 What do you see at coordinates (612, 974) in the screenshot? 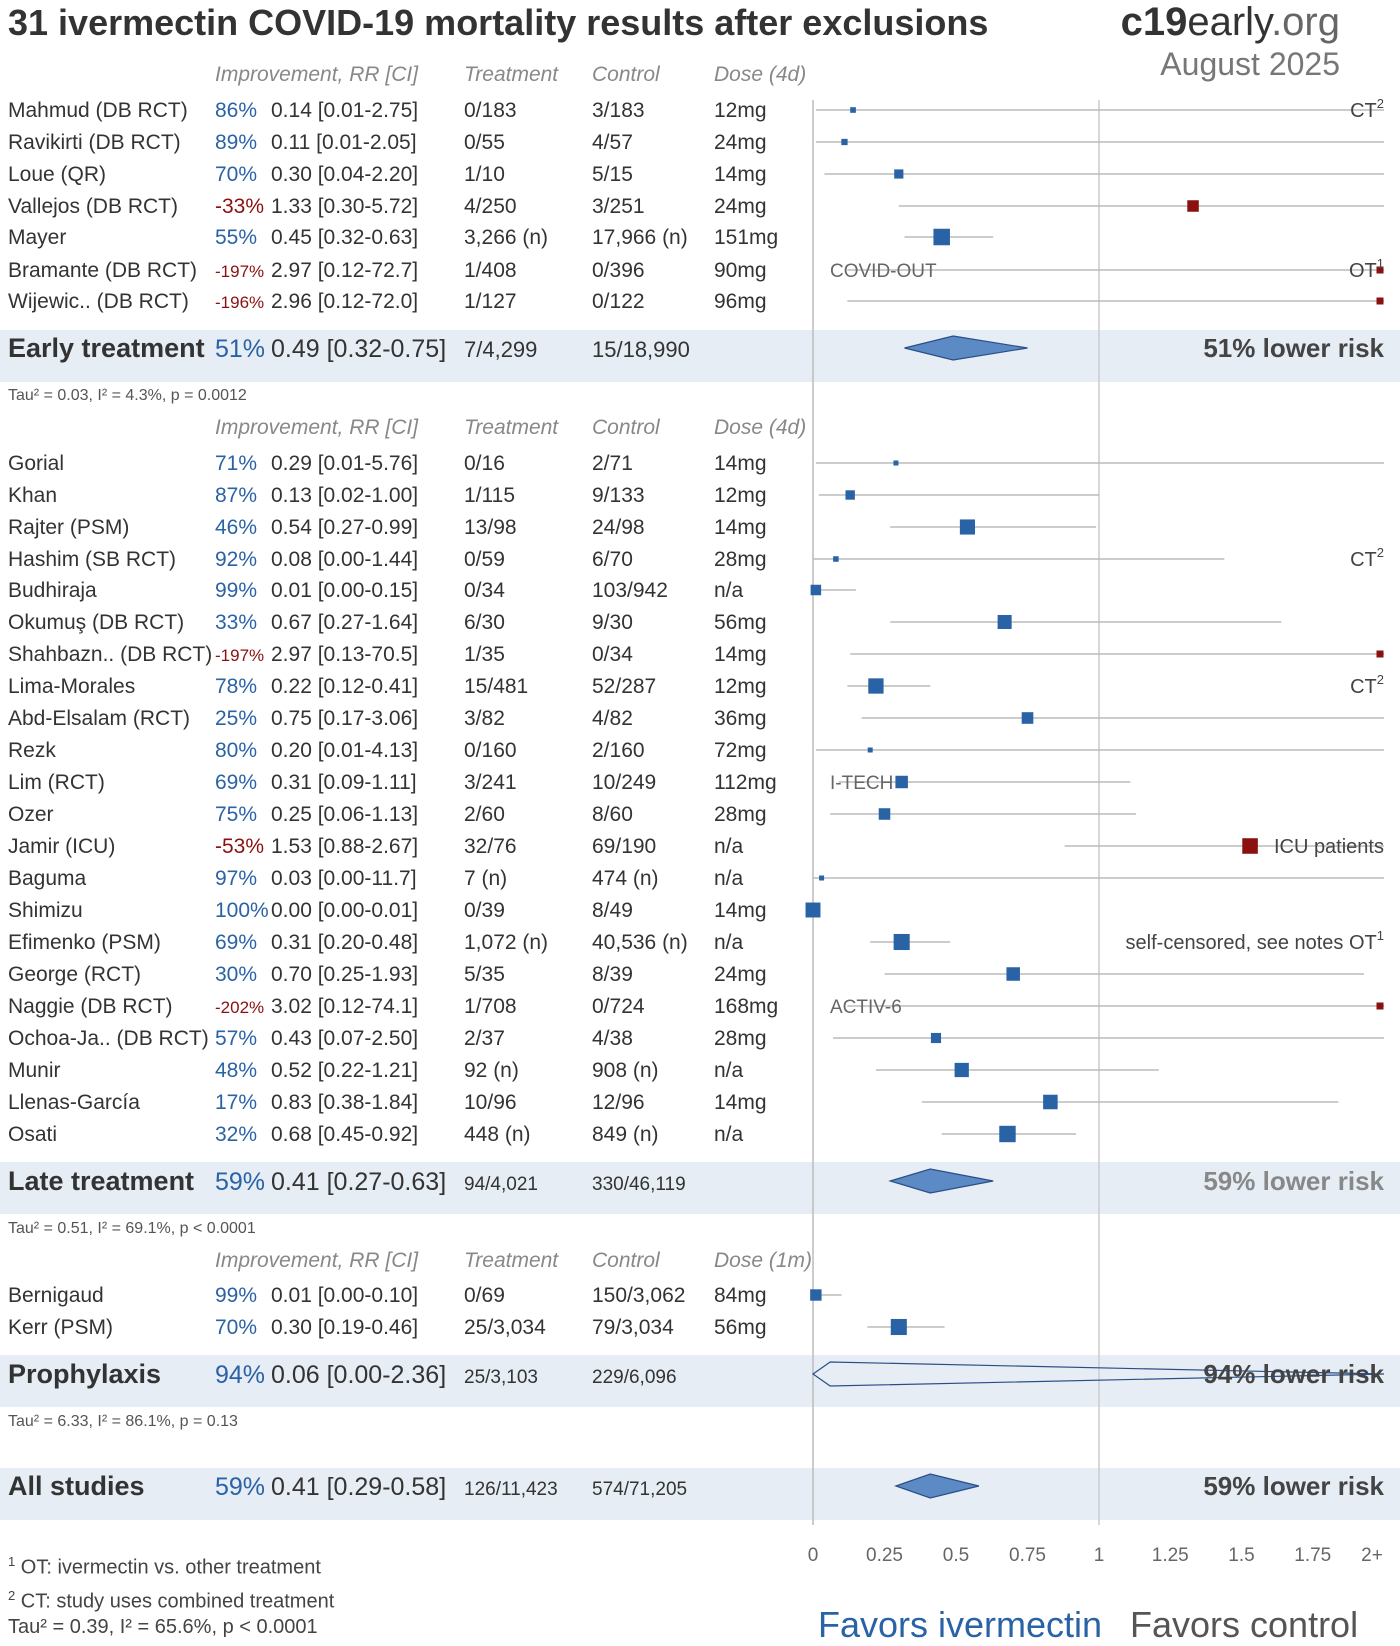
I see `control-events: 8/39` at bounding box center [612, 974].